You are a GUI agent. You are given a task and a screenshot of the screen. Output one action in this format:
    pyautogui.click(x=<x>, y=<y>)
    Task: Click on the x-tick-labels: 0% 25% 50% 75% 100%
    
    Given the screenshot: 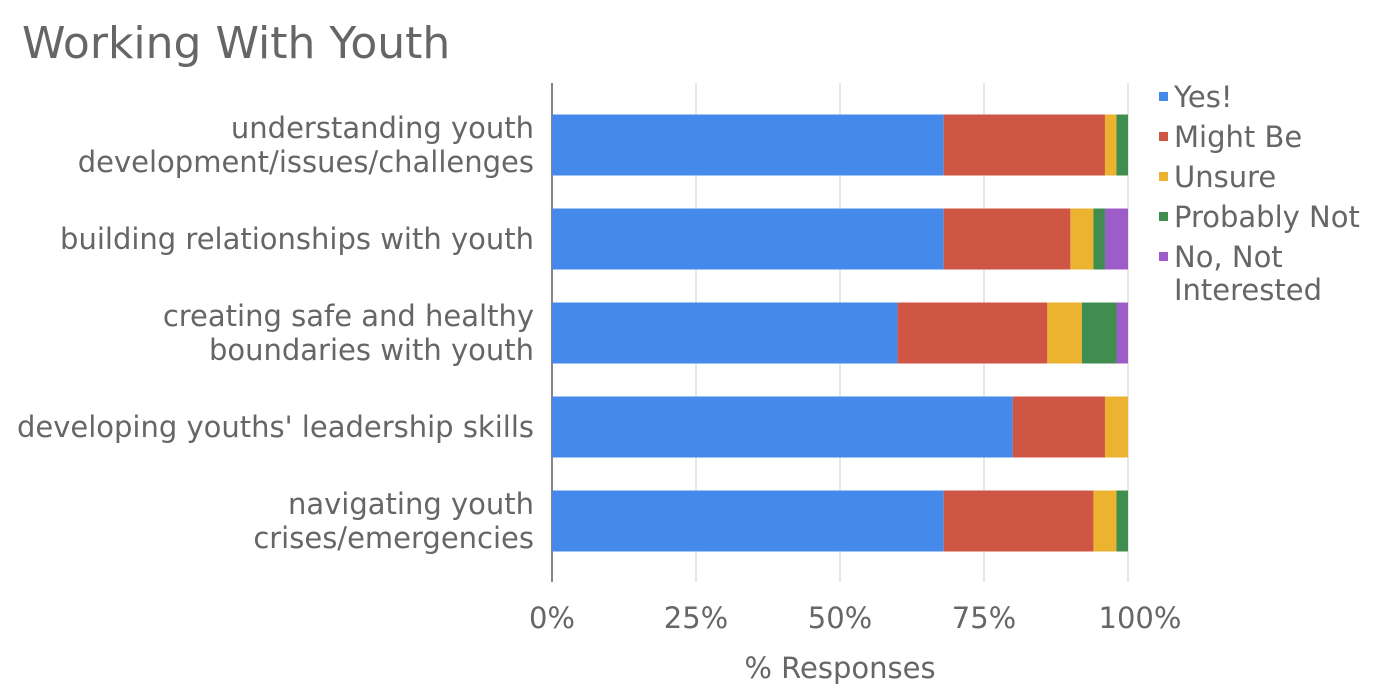 What is the action you would take?
    pyautogui.click(x=855, y=618)
    